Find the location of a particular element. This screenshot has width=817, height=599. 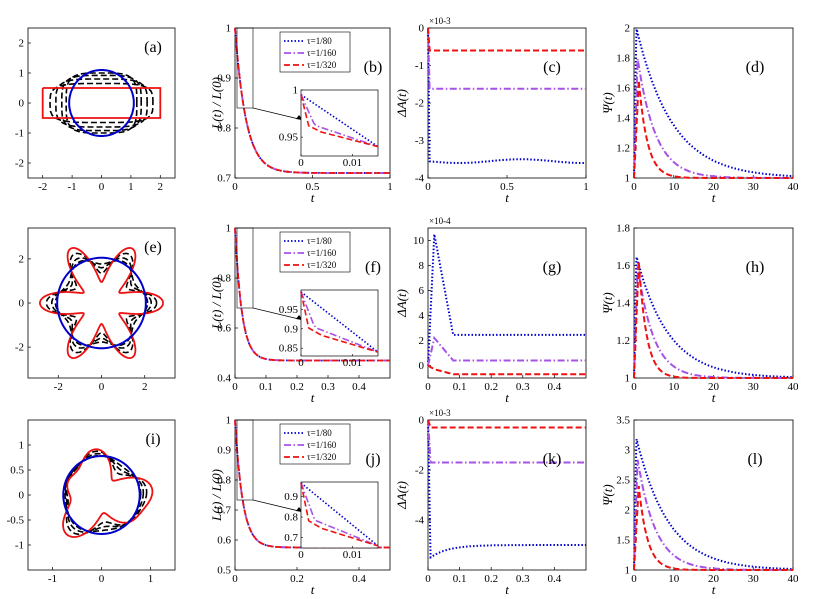

y-tick-label: 6 is located at coordinates (422, 291).